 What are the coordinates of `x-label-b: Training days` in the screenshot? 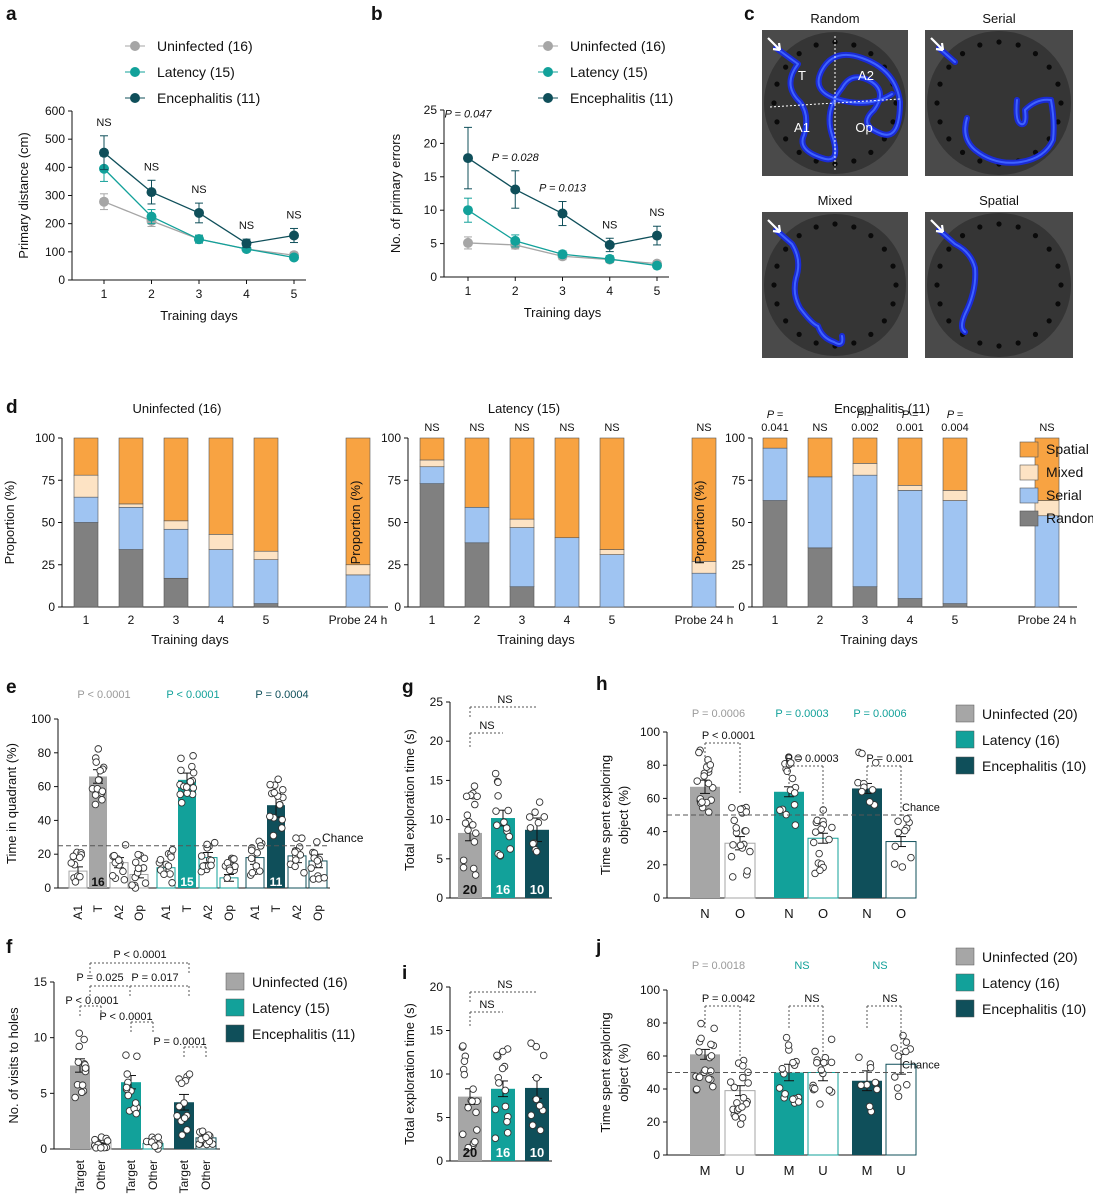 It's located at (563, 312).